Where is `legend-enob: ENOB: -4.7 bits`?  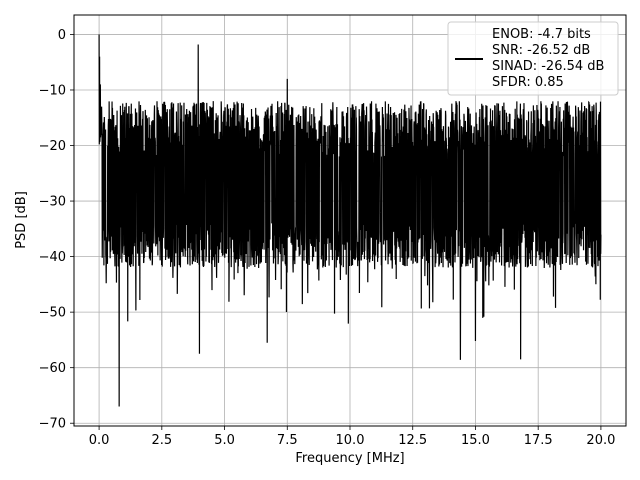
legend-enob: ENOB: -4.7 bits is located at coordinates (541, 34).